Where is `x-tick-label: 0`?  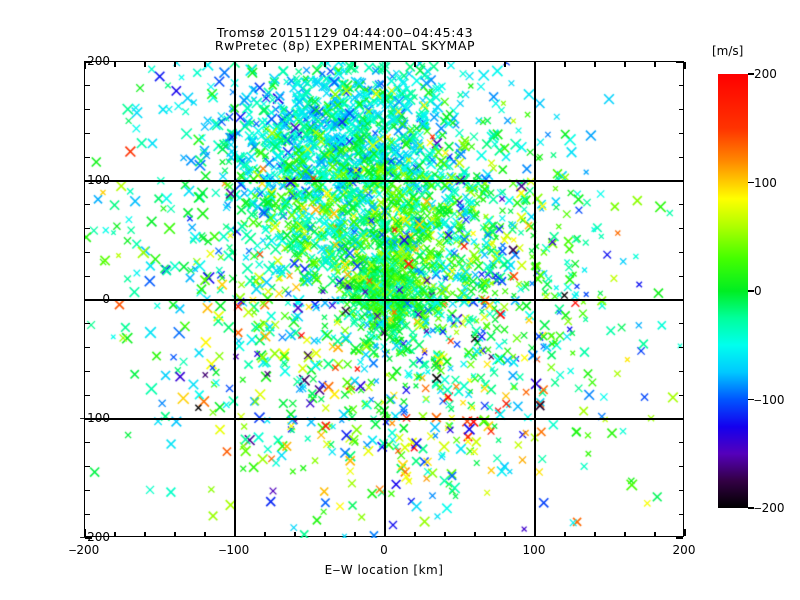 x-tick-label: 0 is located at coordinates (384, 550).